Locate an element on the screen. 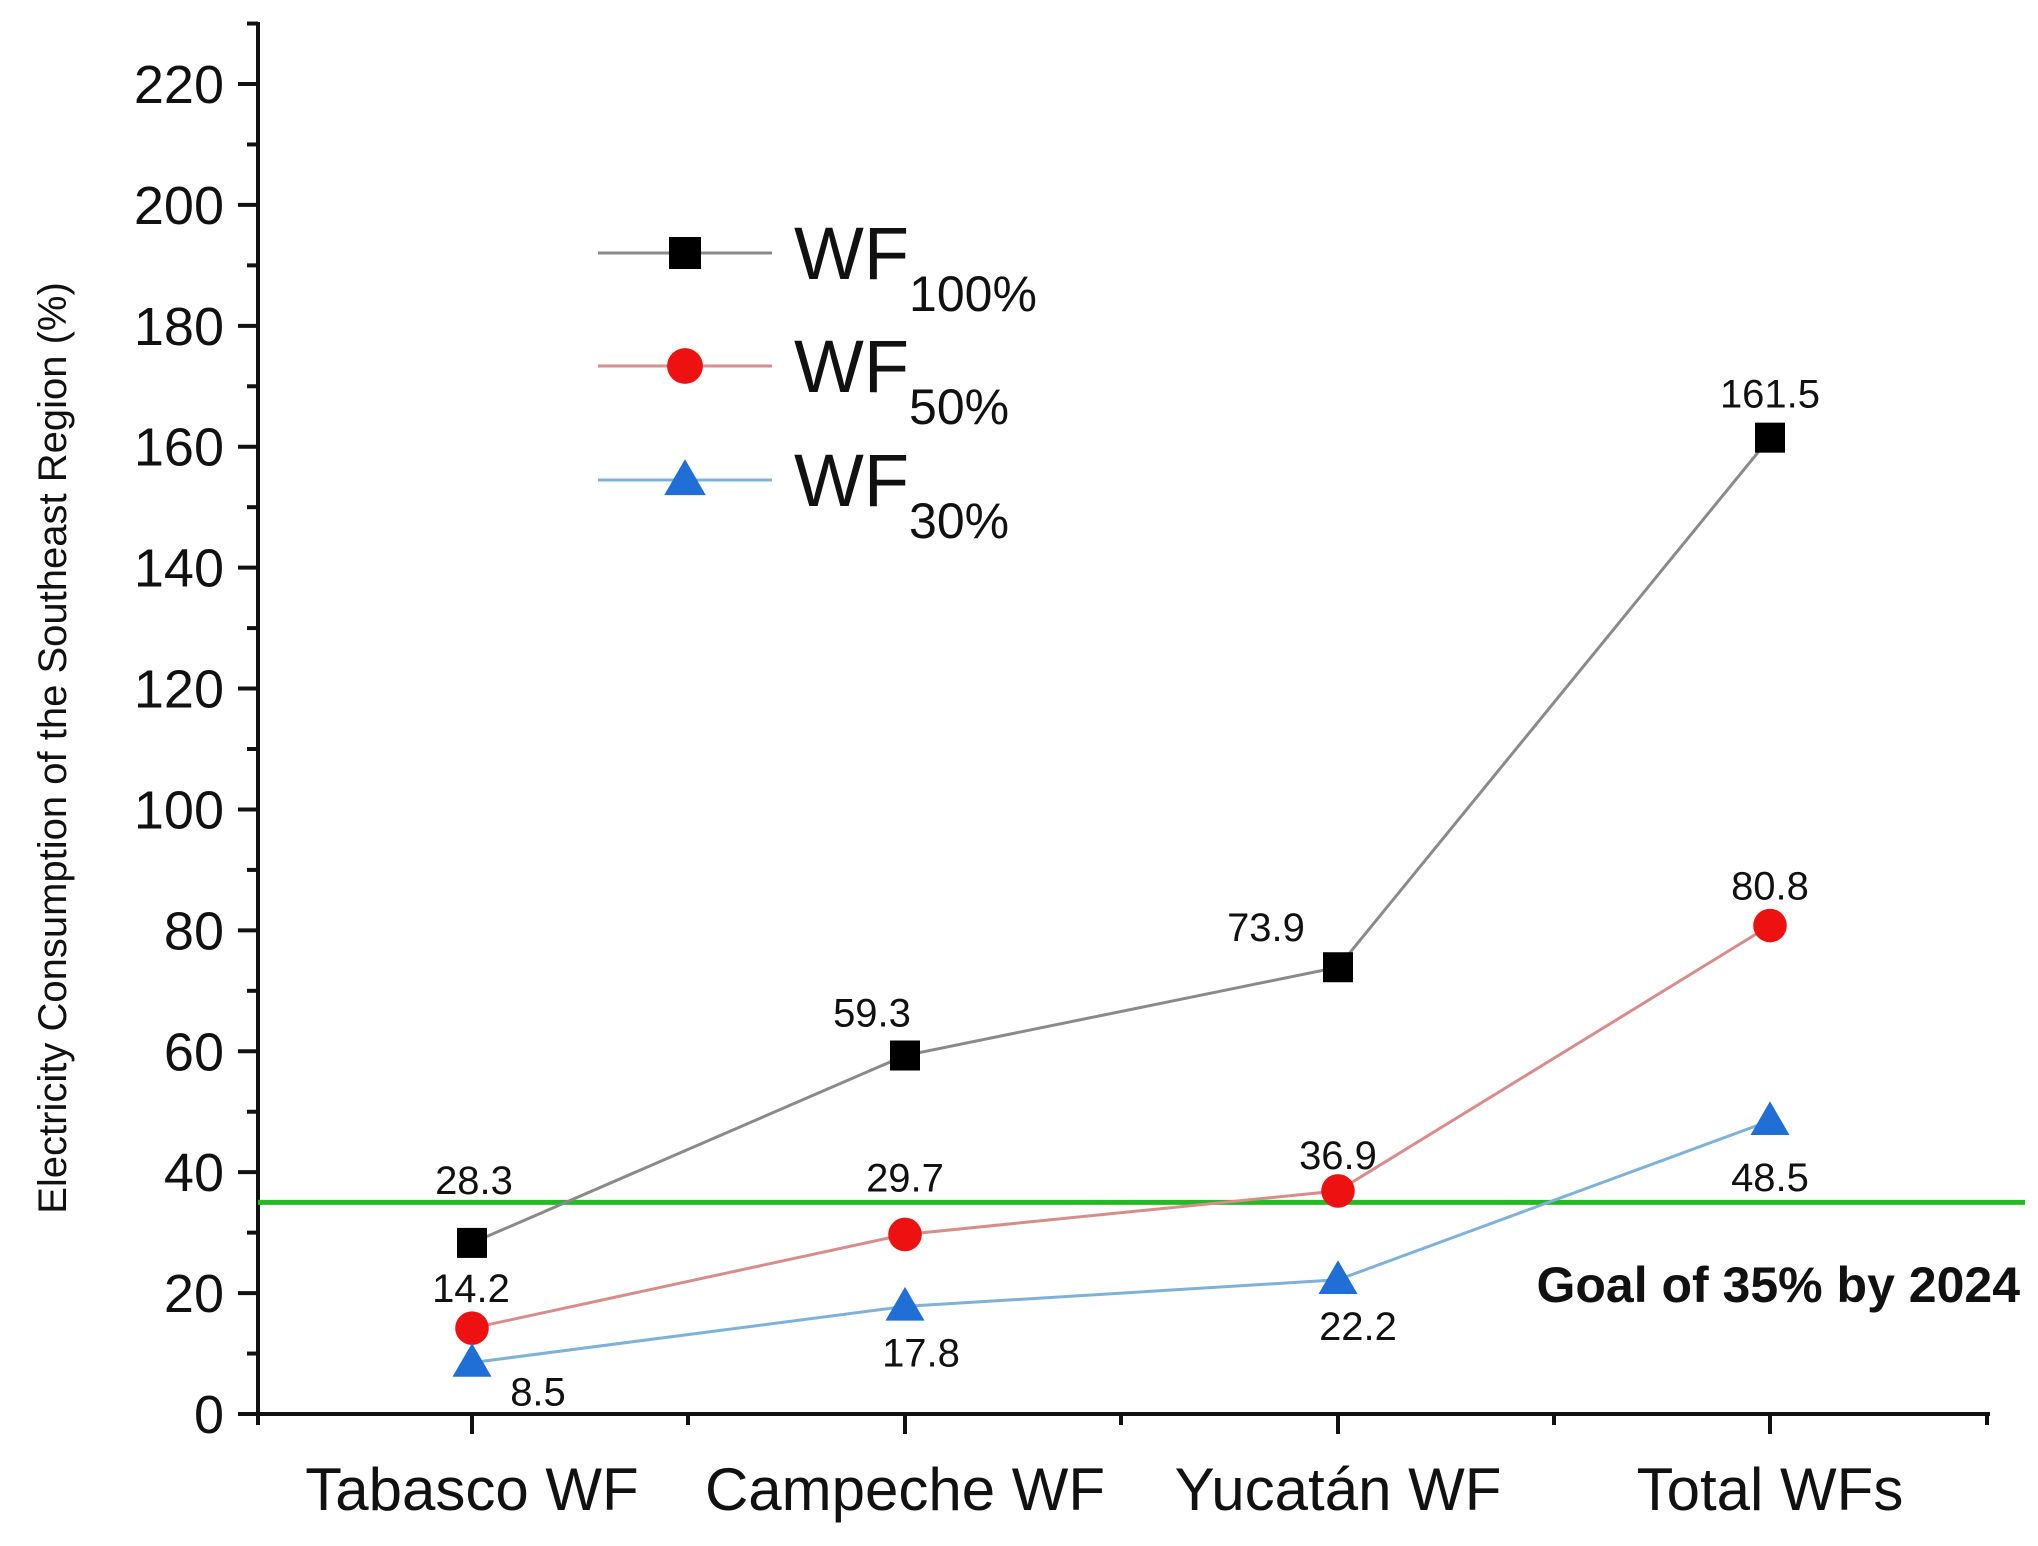 The width and height of the screenshot is (2038, 1546). data-label: 36.9 is located at coordinates (1338, 1156).